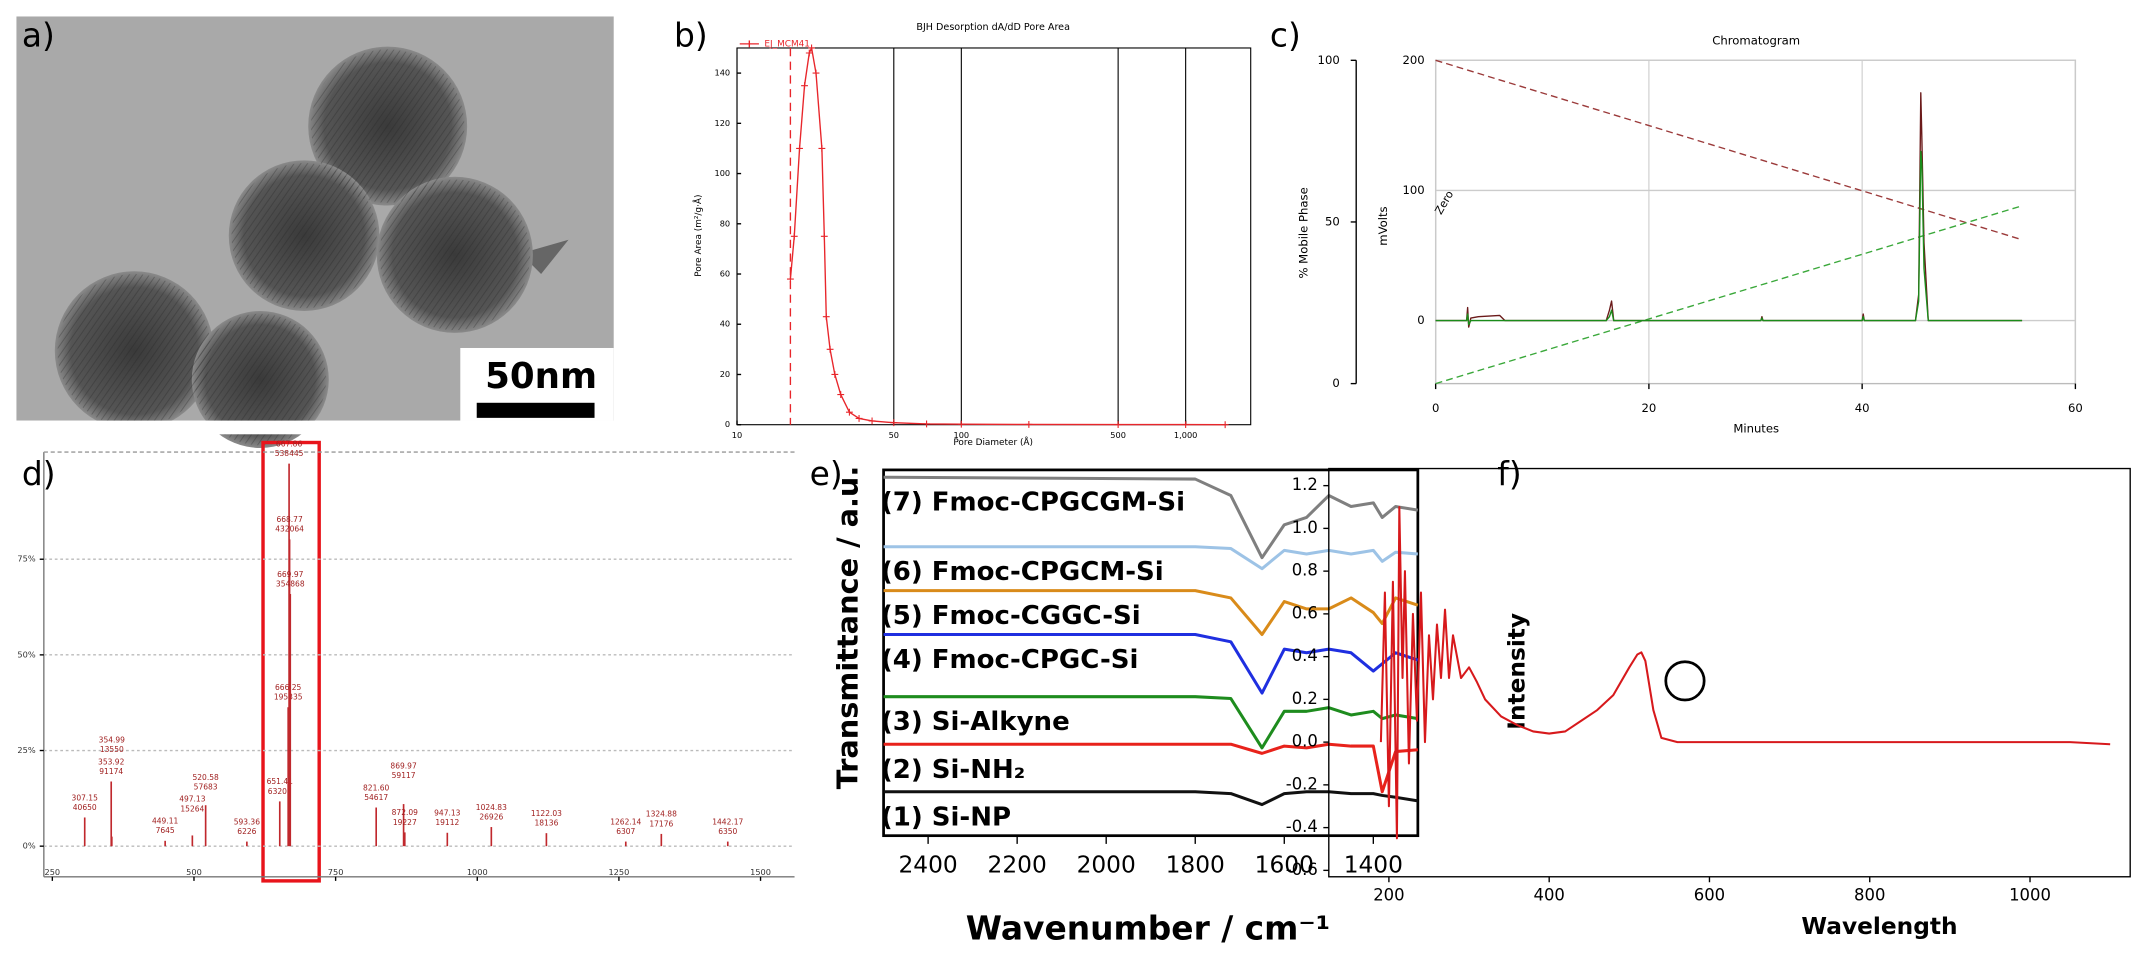  Describe the element at coordinates (1862, 408) in the screenshot. I see `x-tick-label: 40` at that location.